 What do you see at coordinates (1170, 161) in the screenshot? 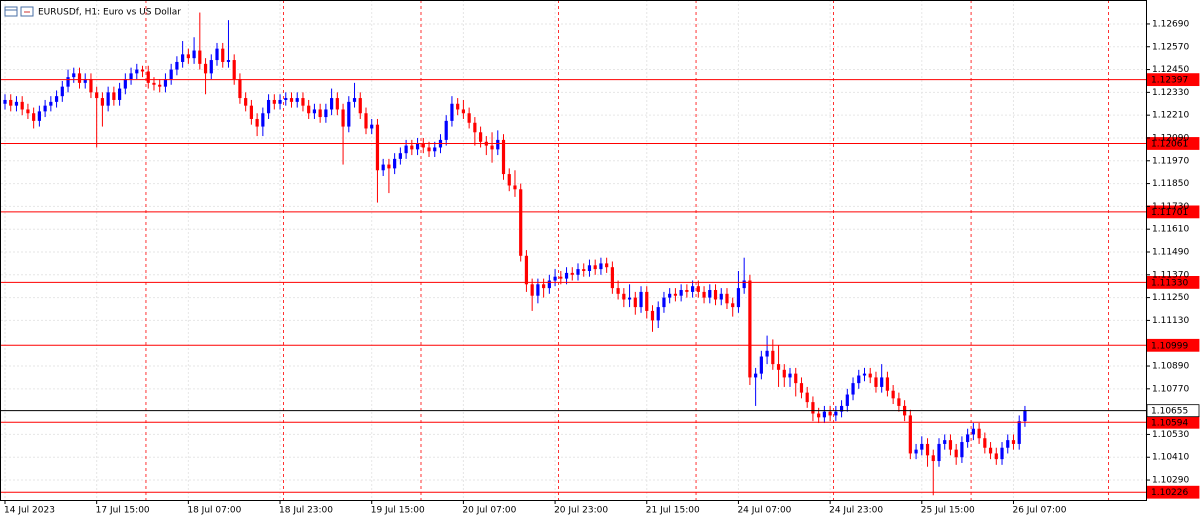
I see `y-tick-label: 1.11970` at bounding box center [1170, 161].